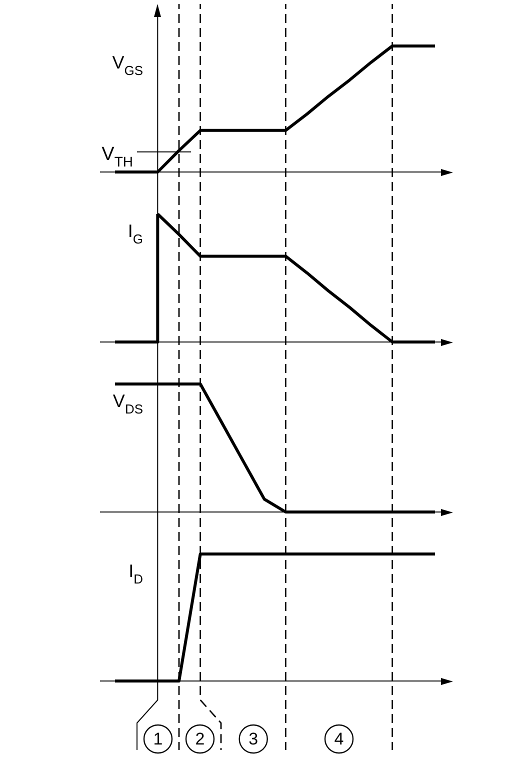 The image size is (529, 758). What do you see at coordinates (253, 739) in the screenshot?
I see `text: 3` at bounding box center [253, 739].